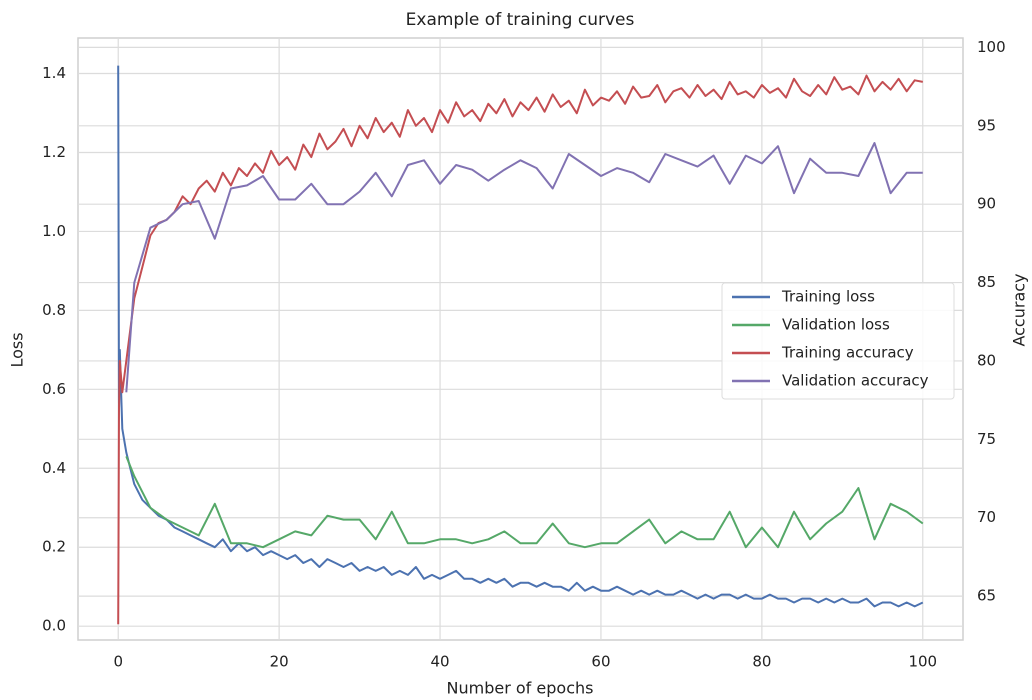 This screenshot has width=1032, height=700. I want to click on y-tick-label: 0.8, so click(54, 310).